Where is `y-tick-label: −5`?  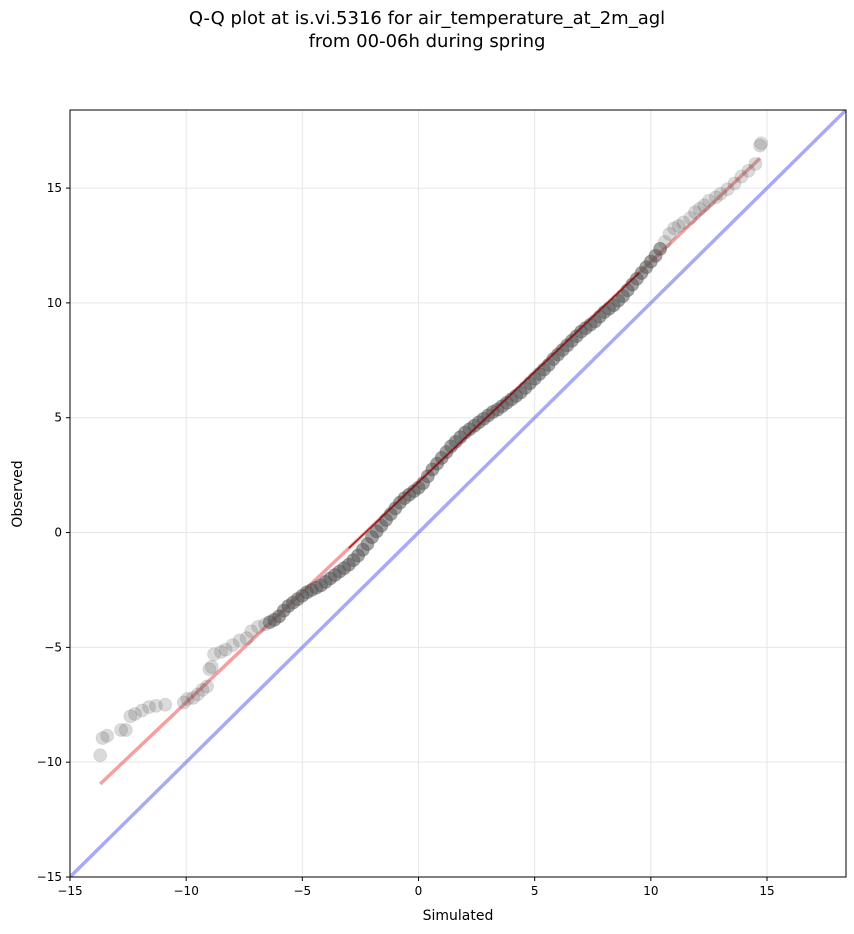 y-tick-label: −5 is located at coordinates (53, 647).